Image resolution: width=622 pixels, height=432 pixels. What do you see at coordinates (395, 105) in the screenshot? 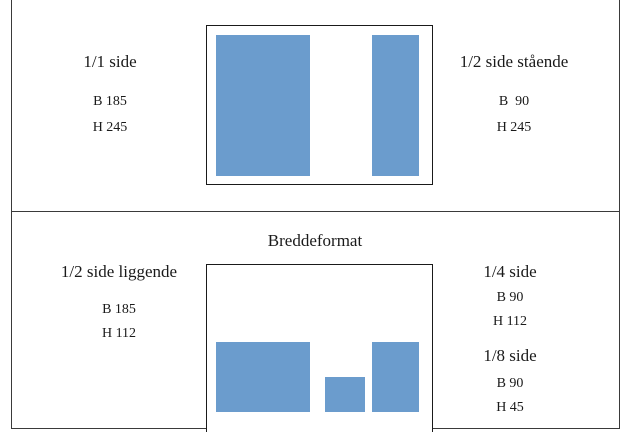
I see `half-page-portrait-block` at bounding box center [395, 105].